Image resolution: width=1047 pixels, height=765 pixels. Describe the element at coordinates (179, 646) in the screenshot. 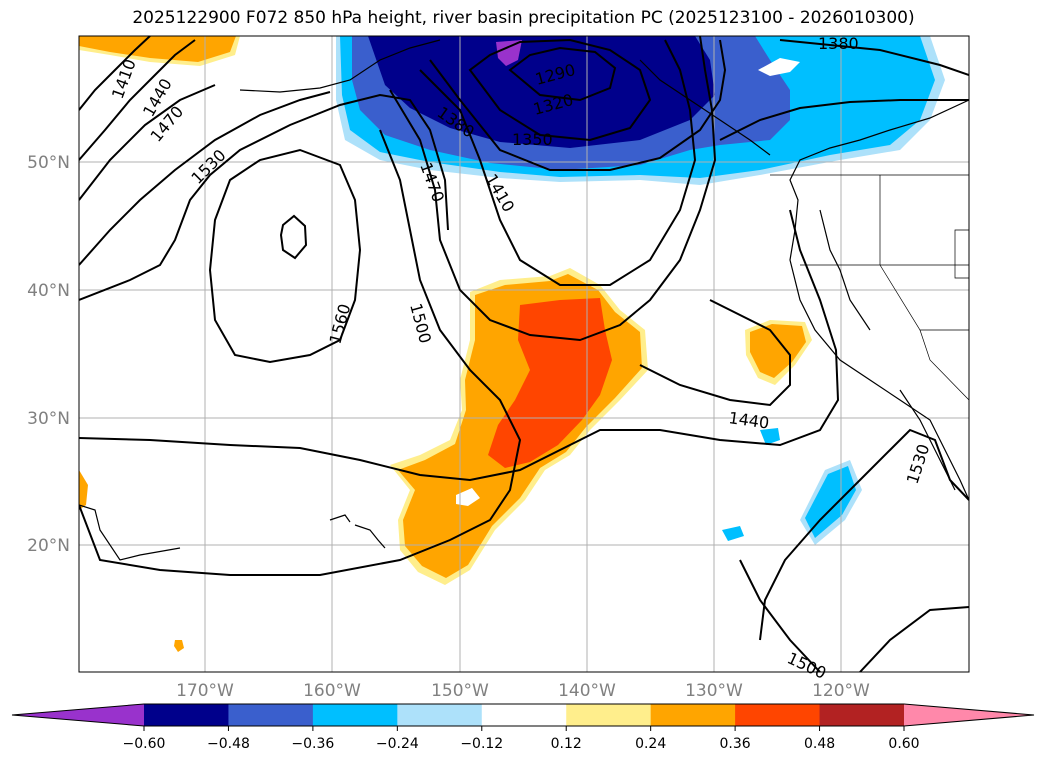

I see `shading-orange-small` at that location.